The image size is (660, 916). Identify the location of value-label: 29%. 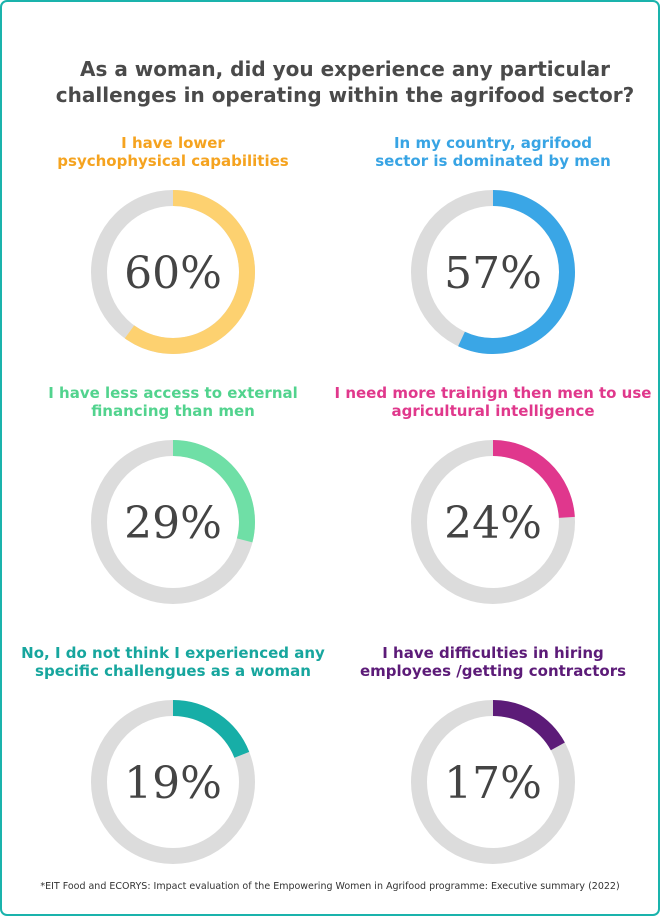
(173, 523).